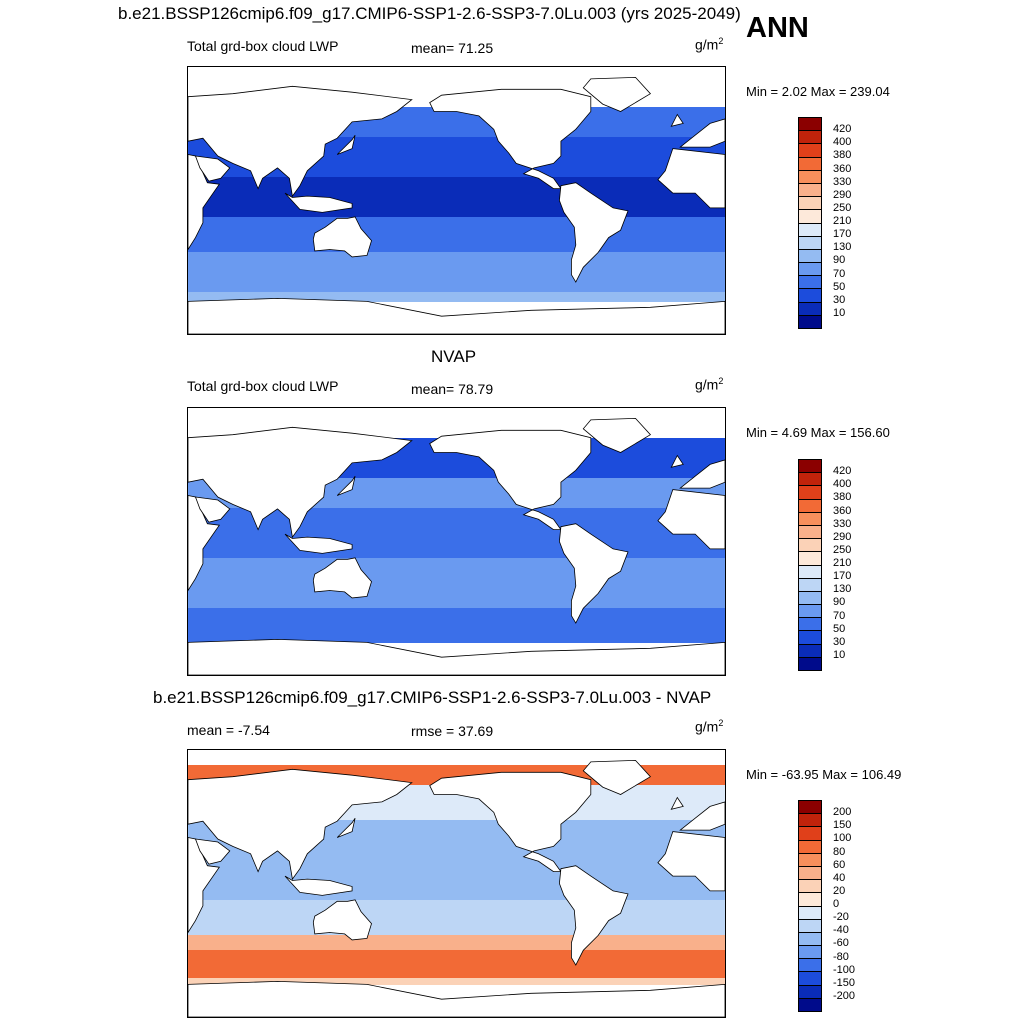 The height and width of the screenshot is (1024, 1024). What do you see at coordinates (818, 91) in the screenshot?
I see `panel1-minmax: Min = 2.02 Max = 239.04` at bounding box center [818, 91].